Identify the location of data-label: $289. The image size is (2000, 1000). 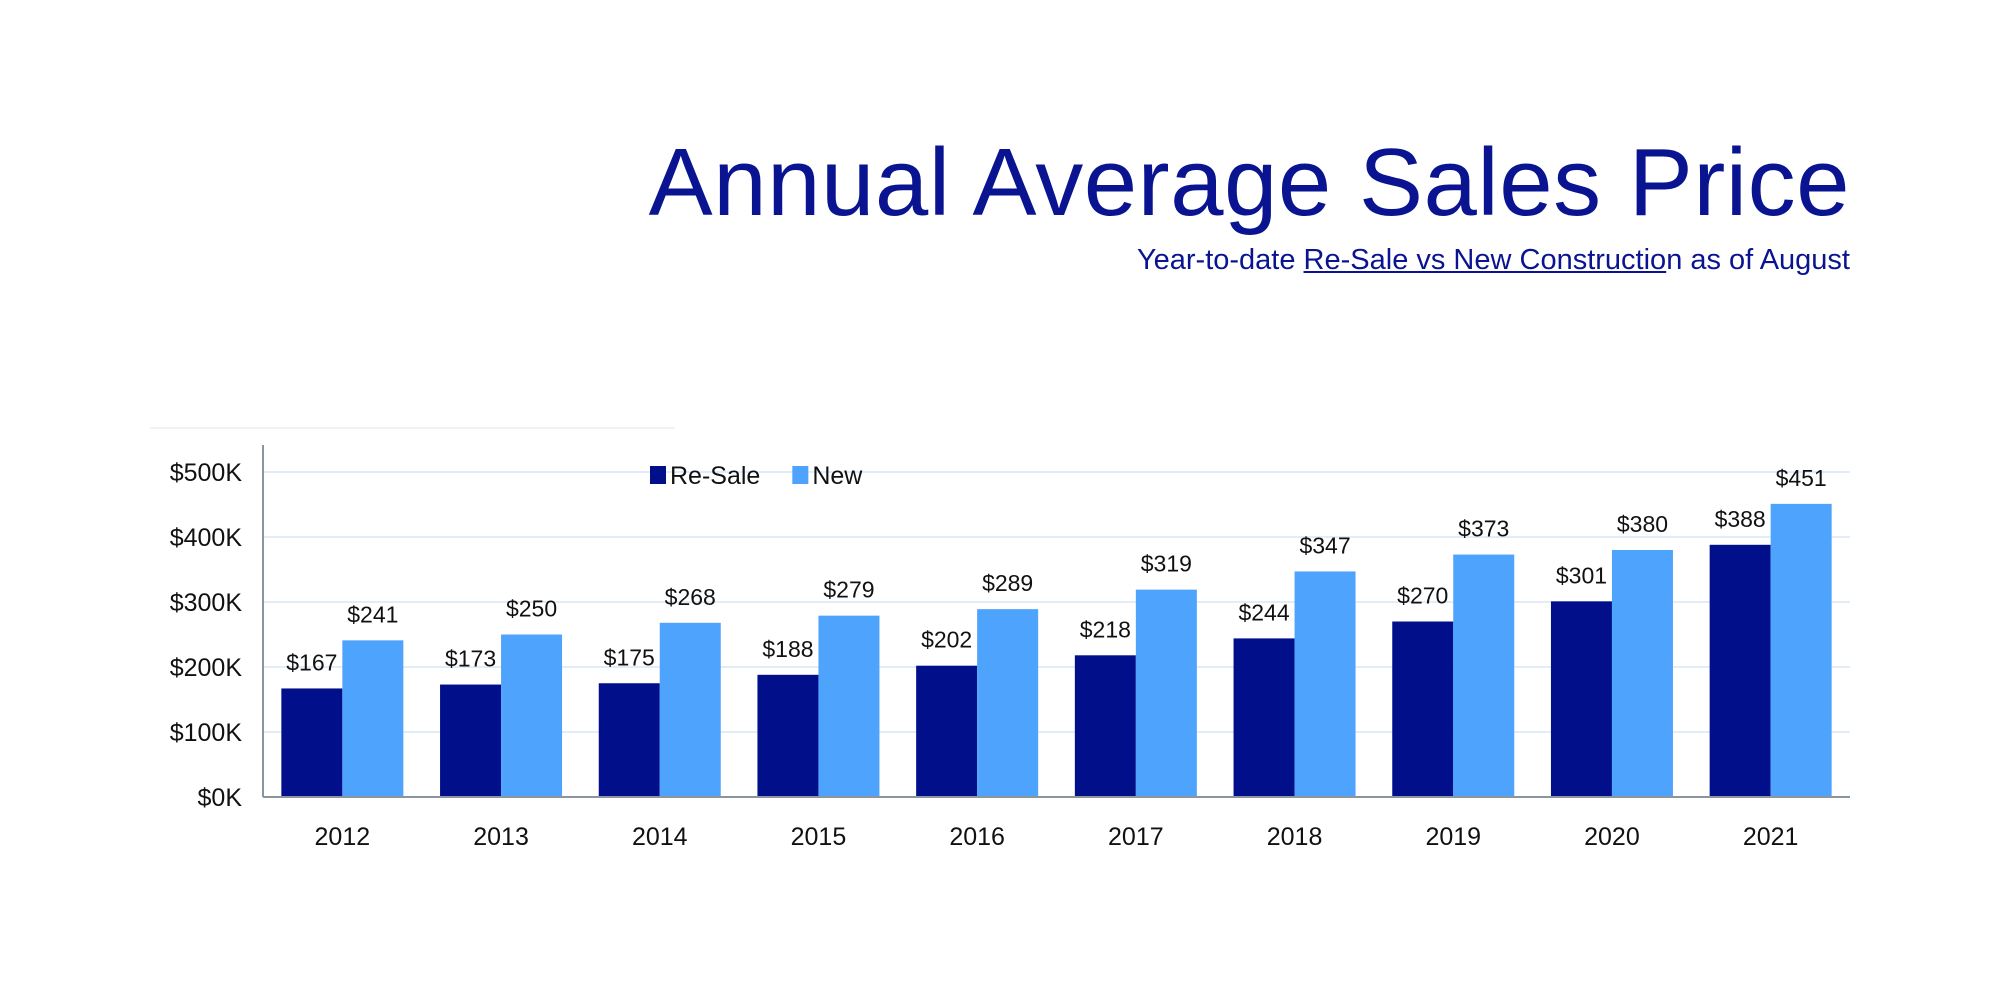
(1007, 583).